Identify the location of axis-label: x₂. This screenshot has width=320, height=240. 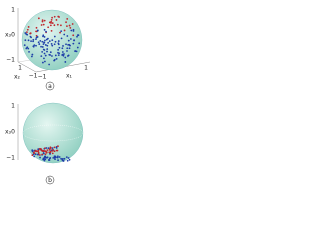
(17, 77).